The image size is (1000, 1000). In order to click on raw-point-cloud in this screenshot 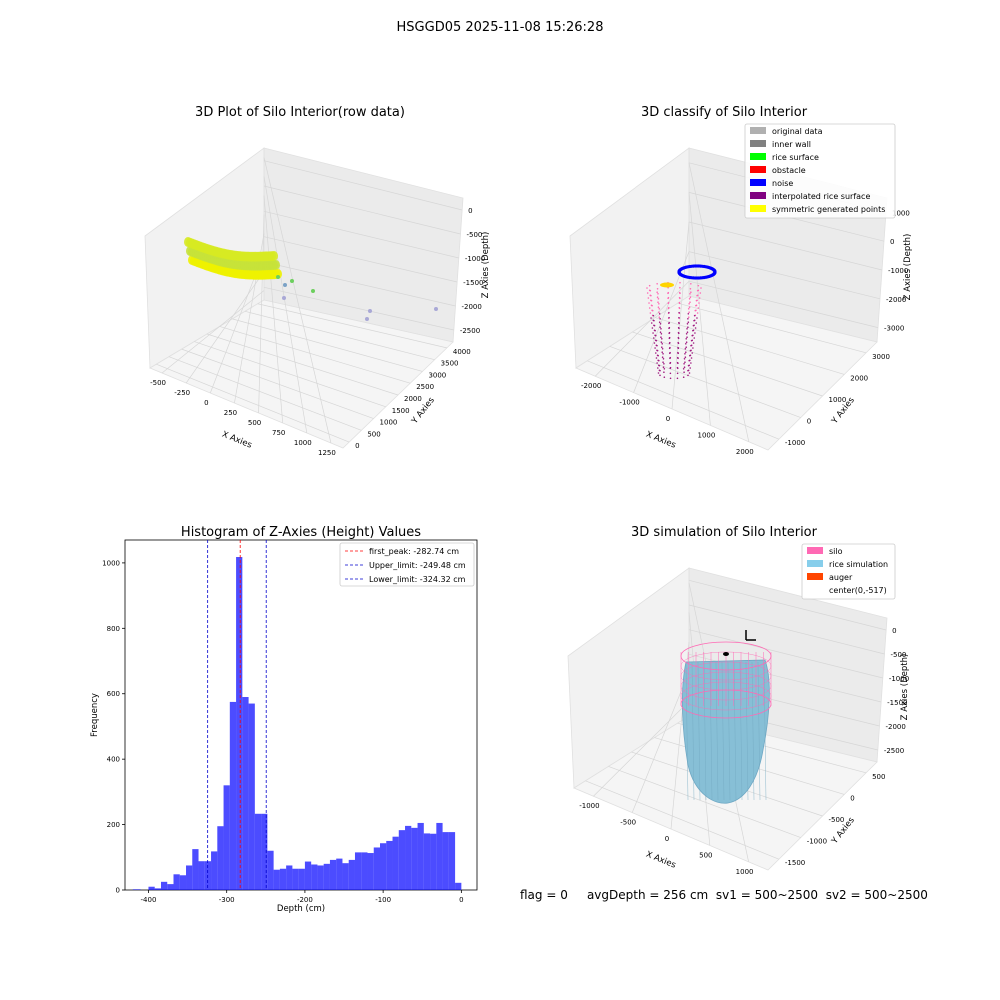, I will do `click(311, 279)`.